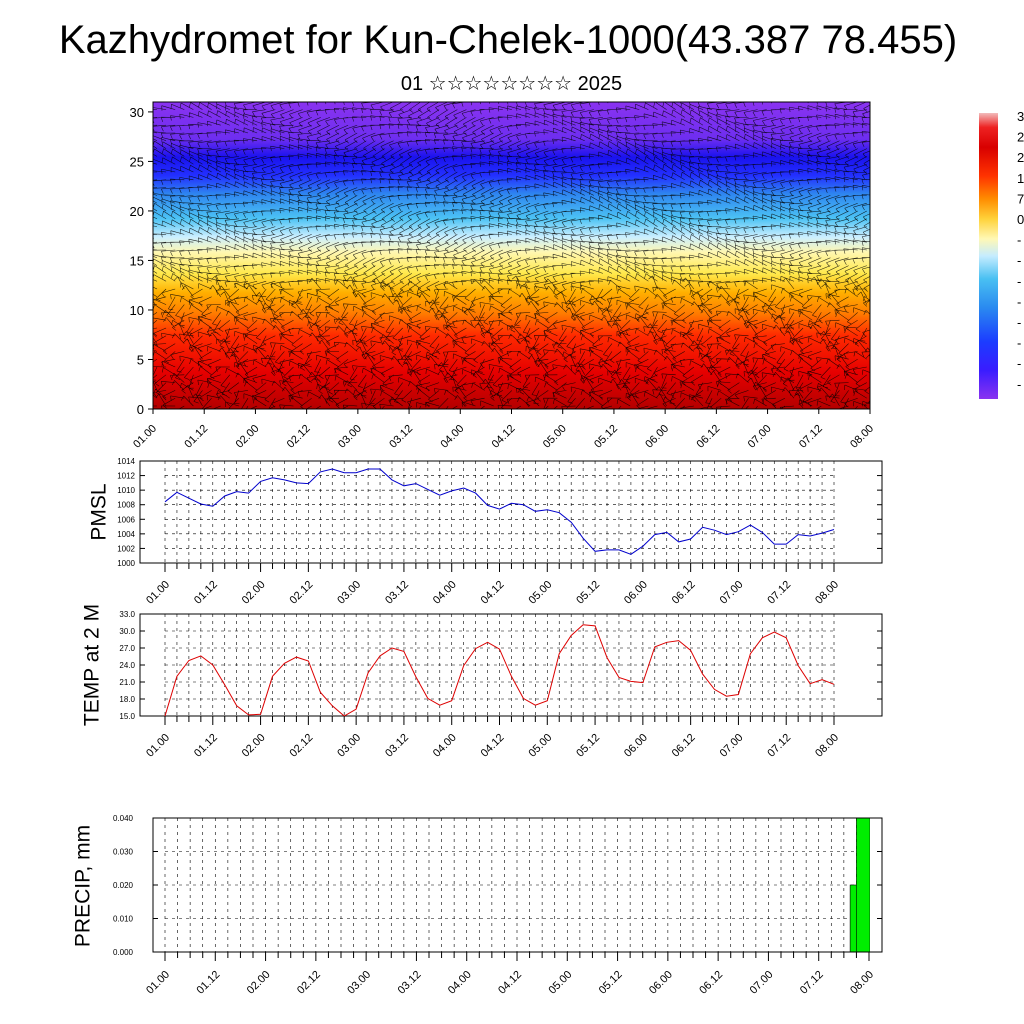 The image size is (1024, 1024). I want to click on colorbar-scale, so click(988, 256).